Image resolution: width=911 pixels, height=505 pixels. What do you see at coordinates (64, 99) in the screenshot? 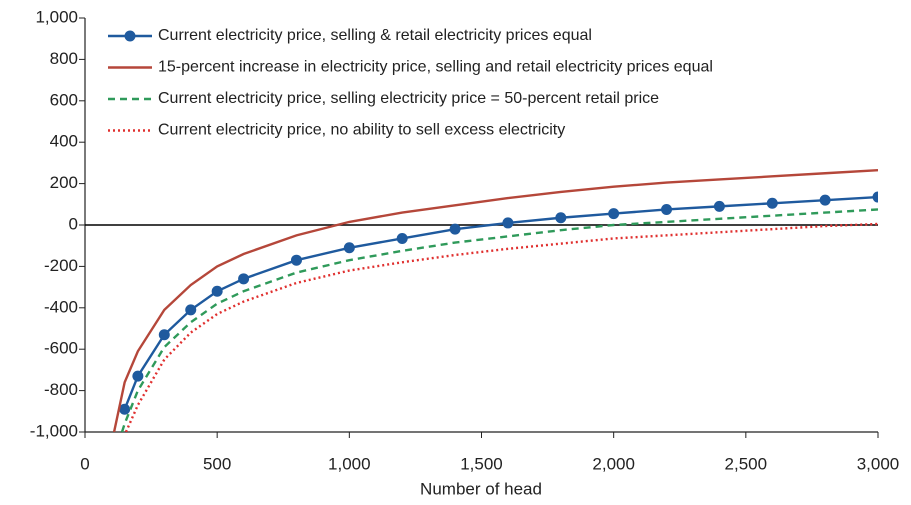
I see `y-tick-label: 600` at bounding box center [64, 99].